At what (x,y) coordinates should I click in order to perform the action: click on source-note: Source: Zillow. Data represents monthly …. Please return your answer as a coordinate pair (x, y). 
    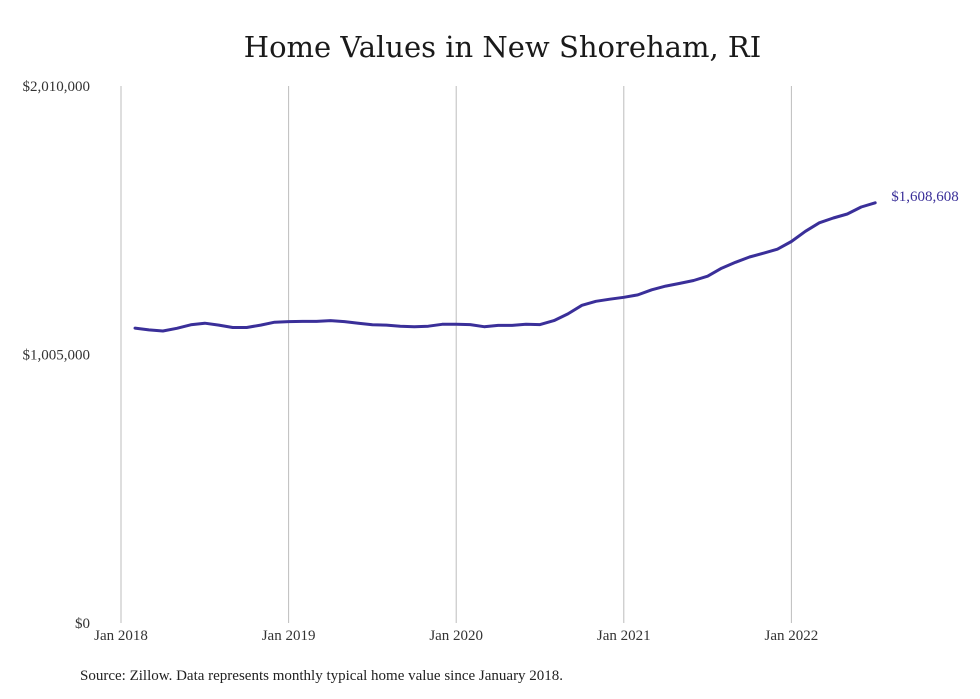
    Looking at the image, I should click on (322, 676).